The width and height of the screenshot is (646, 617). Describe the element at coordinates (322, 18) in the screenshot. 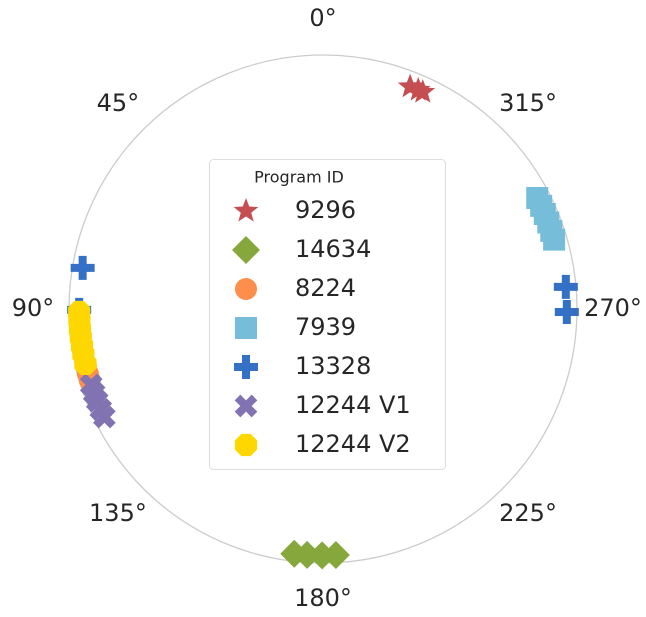

I see `theta-tick-label: 0°` at that location.